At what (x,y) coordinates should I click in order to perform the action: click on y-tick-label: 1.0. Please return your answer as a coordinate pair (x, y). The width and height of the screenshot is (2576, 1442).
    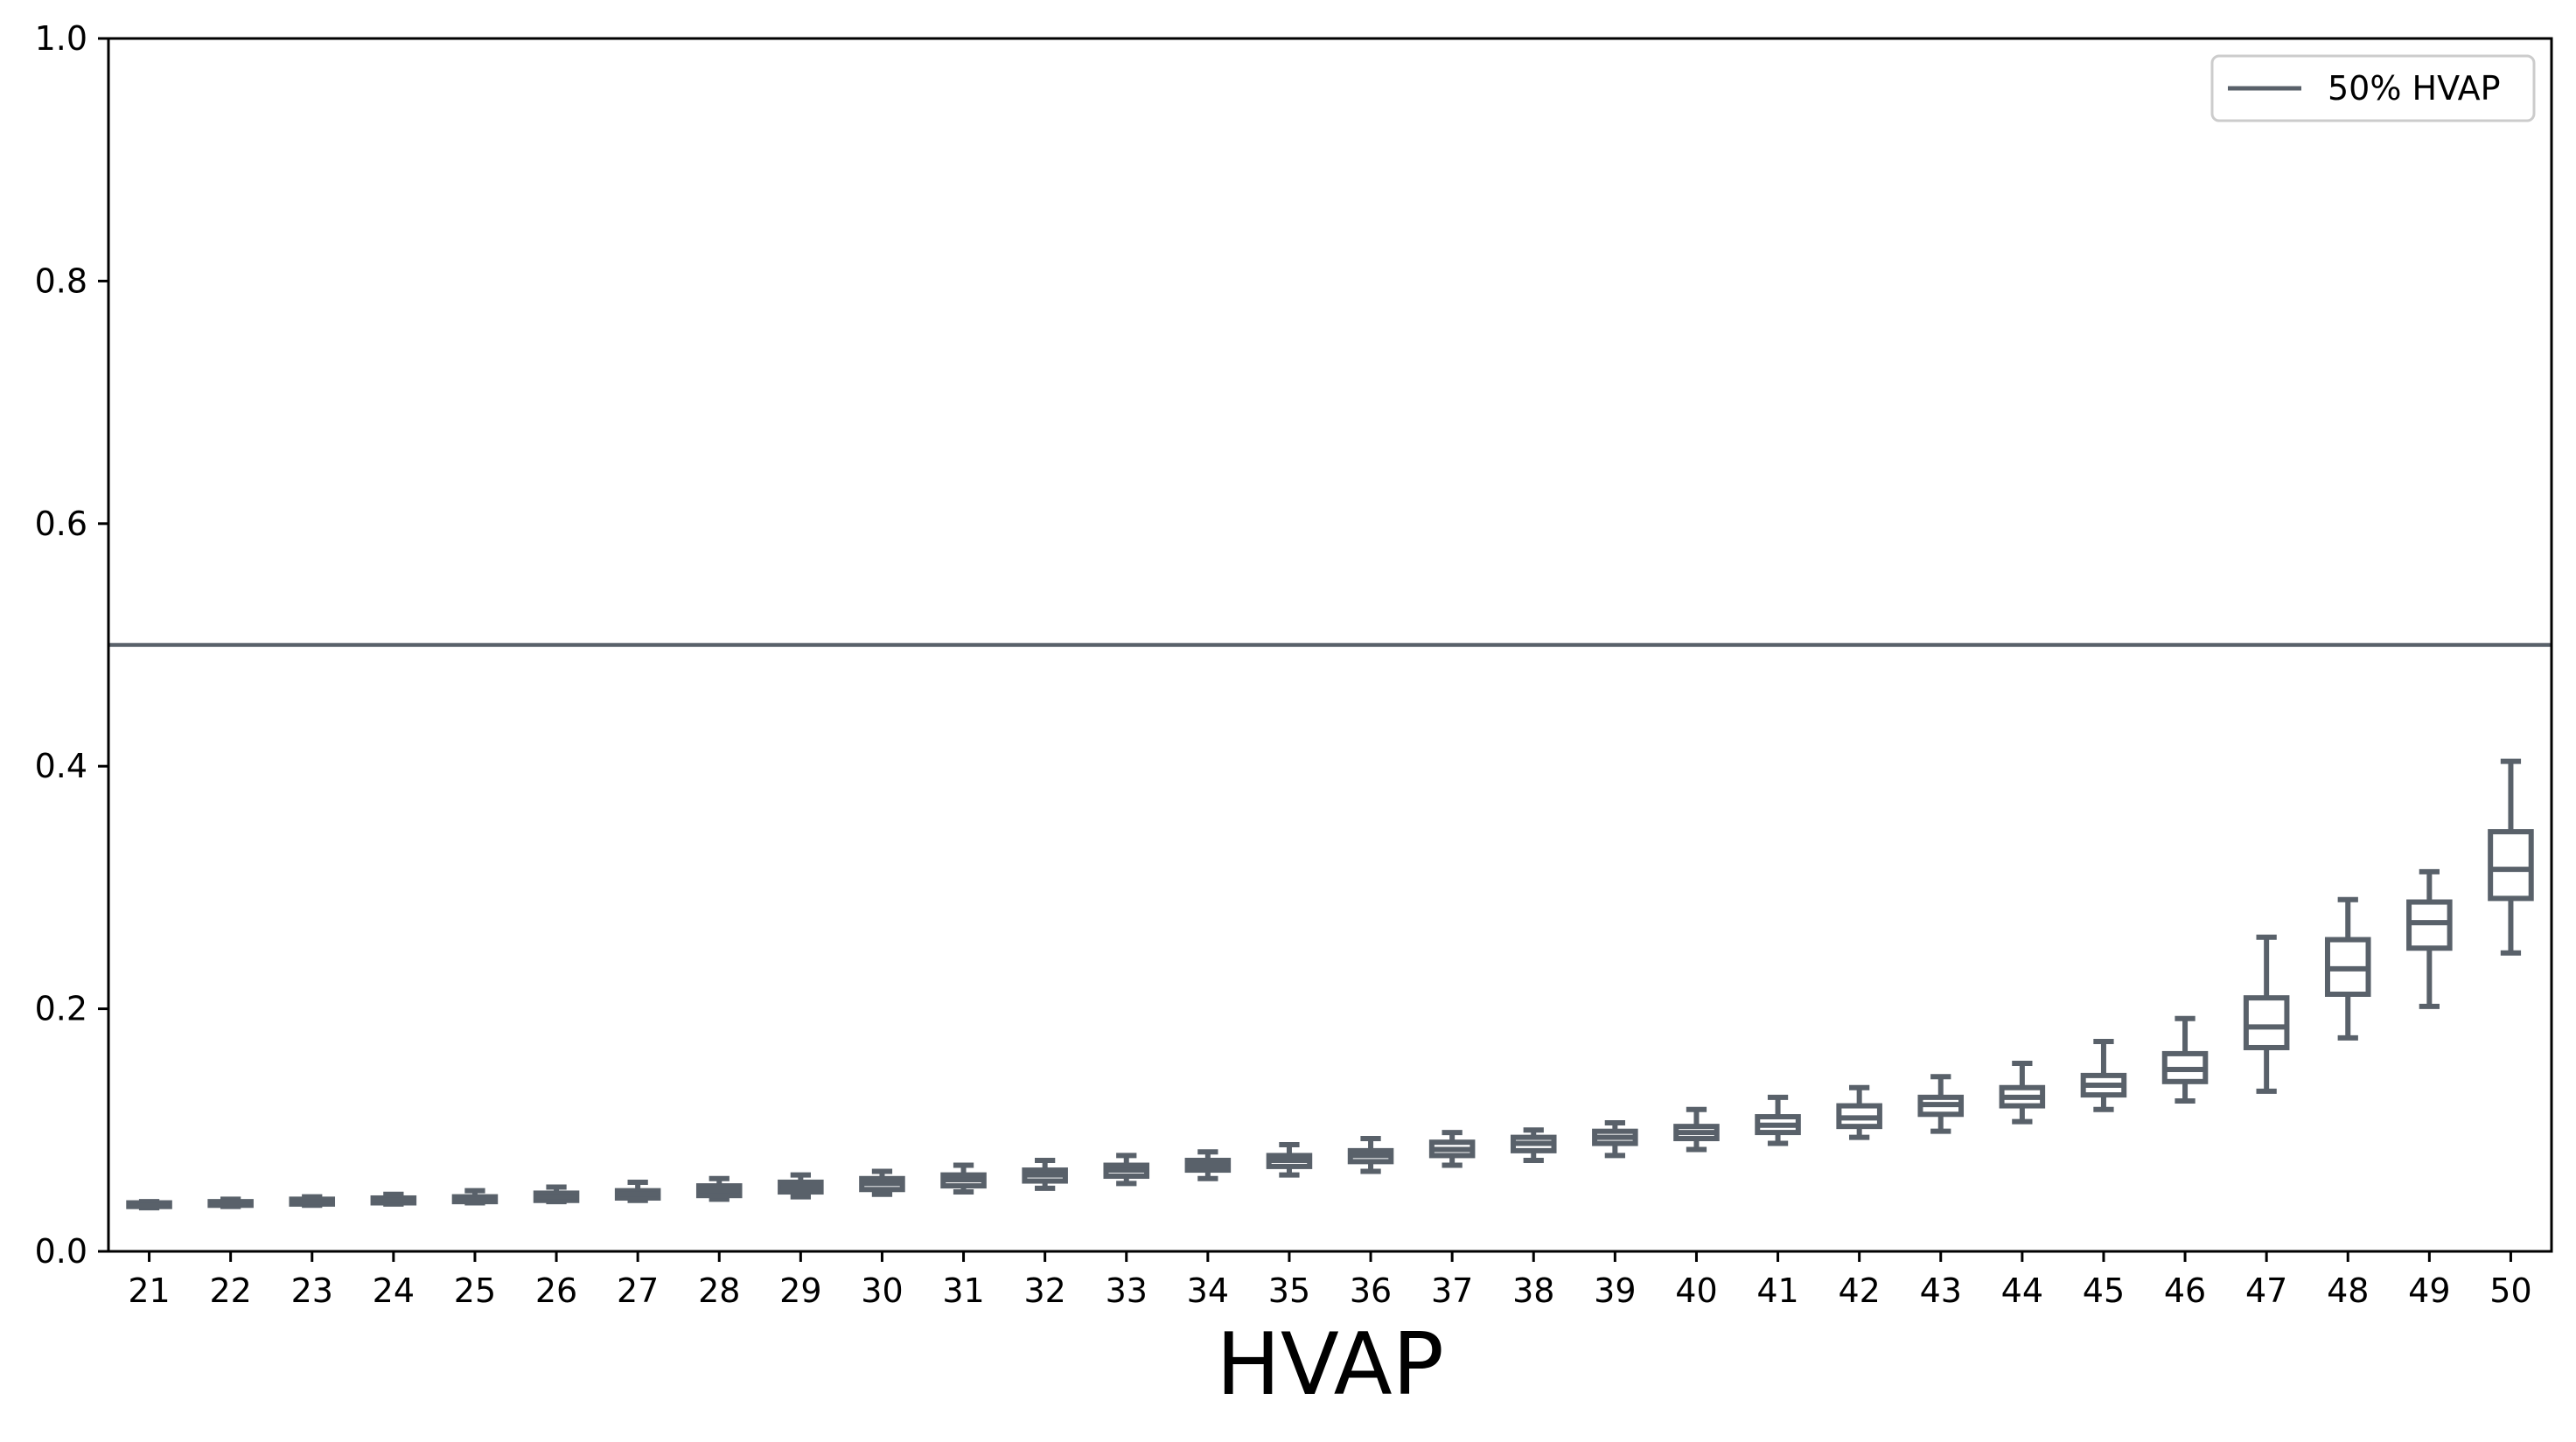
    Looking at the image, I should click on (61, 38).